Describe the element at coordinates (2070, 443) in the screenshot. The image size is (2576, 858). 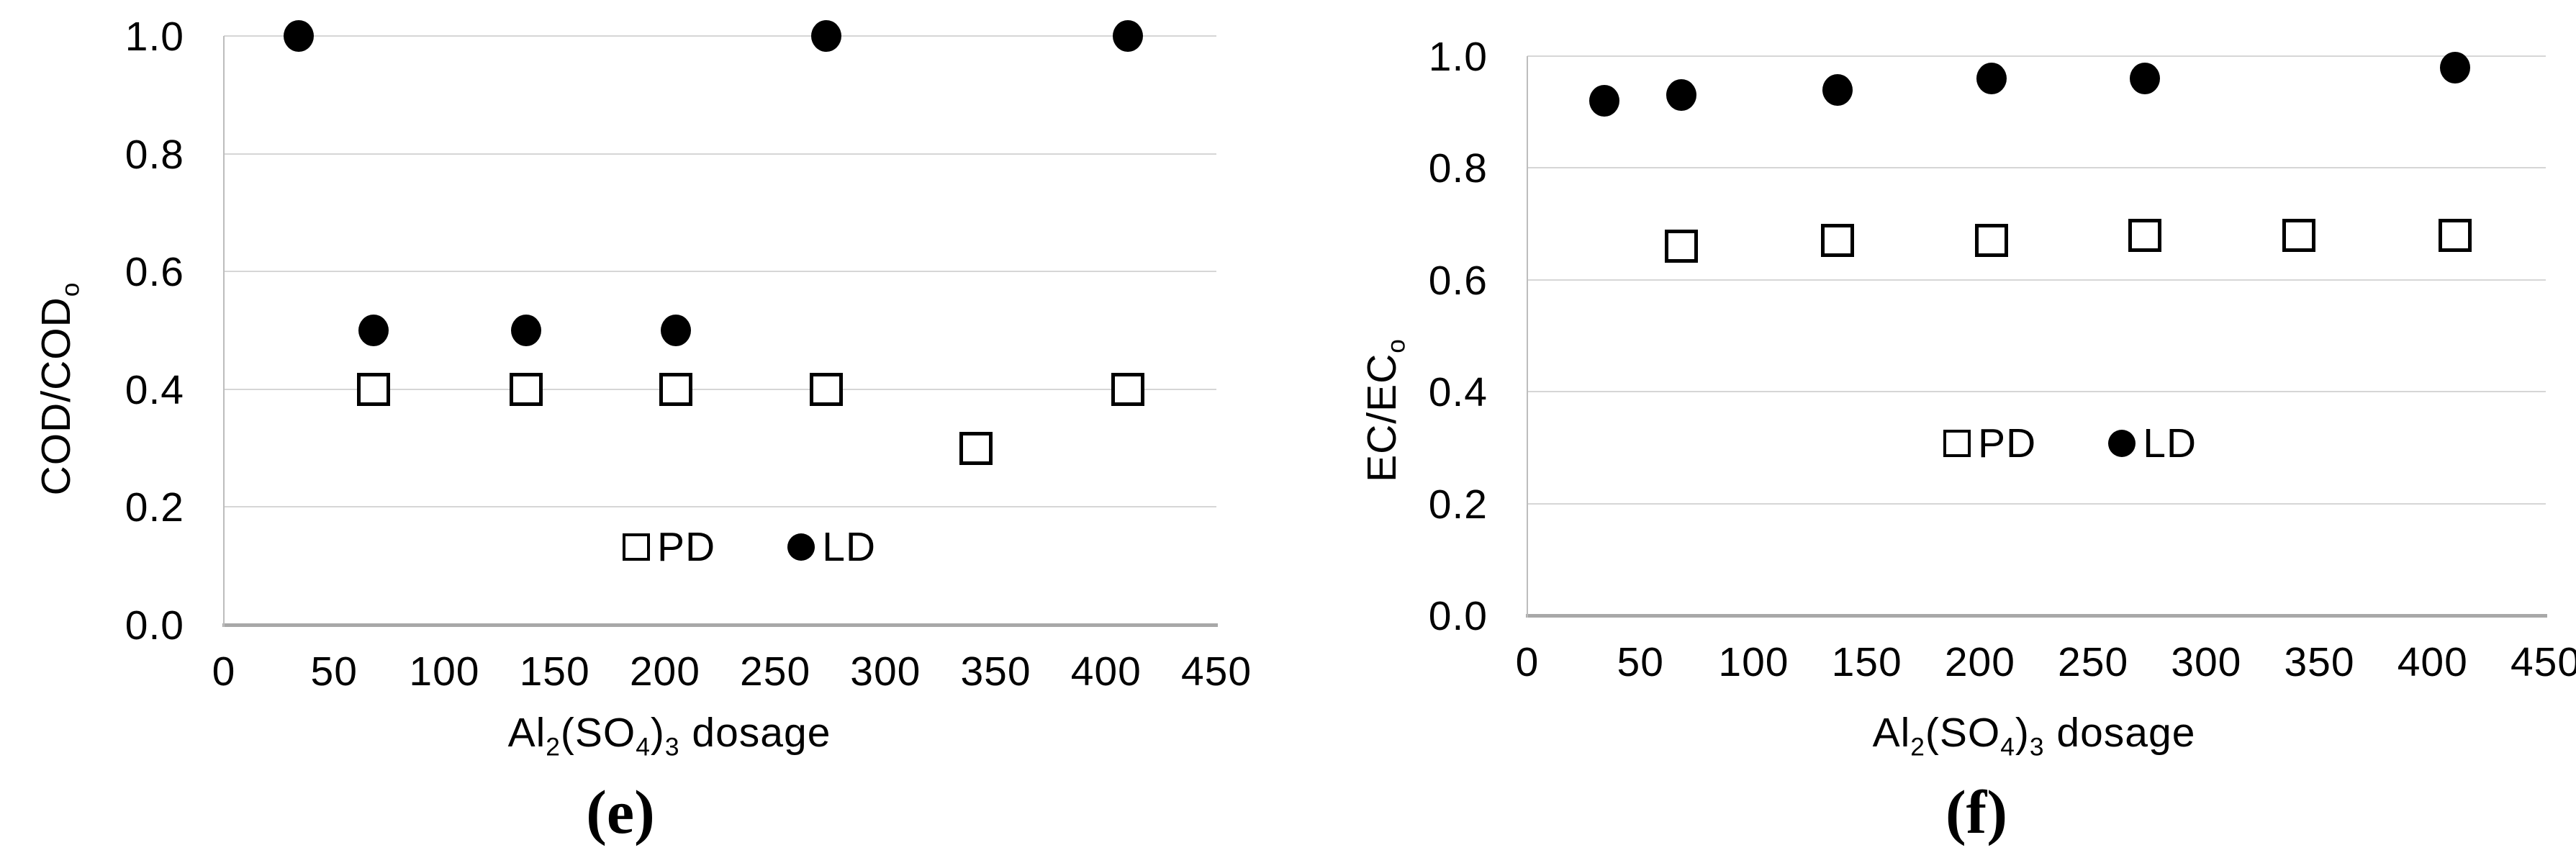
I see `legend: PD LD` at that location.